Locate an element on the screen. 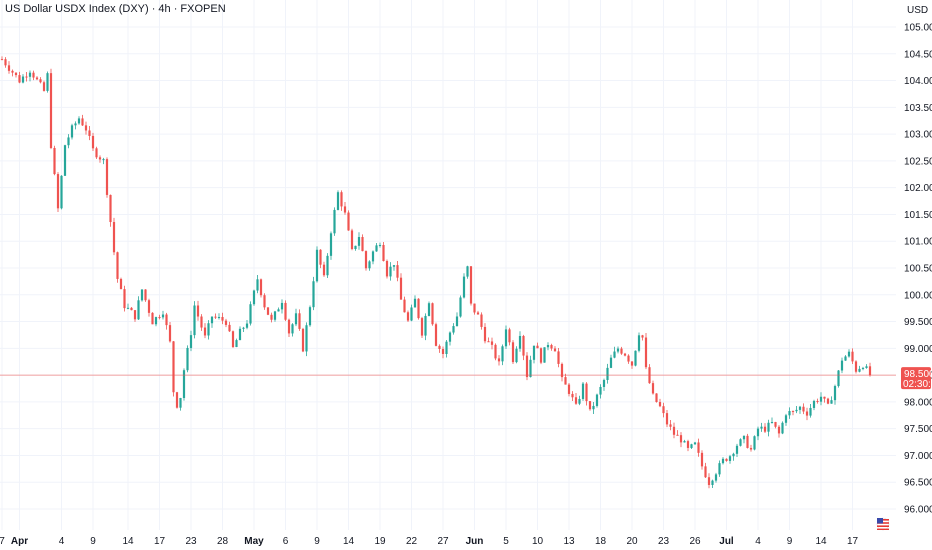 This screenshot has height=550, width=932. x-tick-label: Jun is located at coordinates (475, 541).